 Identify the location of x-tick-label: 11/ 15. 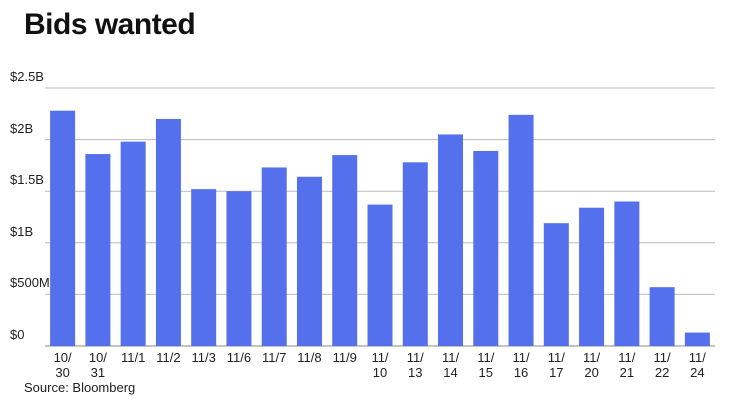
(486, 365).